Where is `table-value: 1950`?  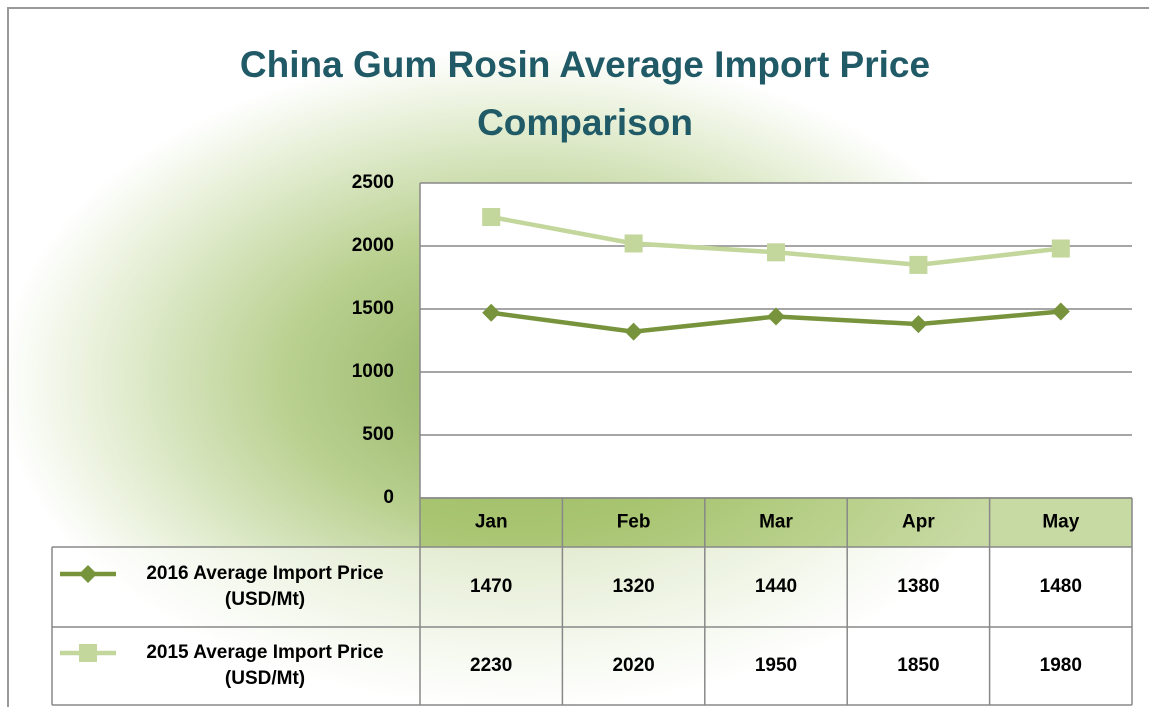 table-value: 1950 is located at coordinates (776, 665).